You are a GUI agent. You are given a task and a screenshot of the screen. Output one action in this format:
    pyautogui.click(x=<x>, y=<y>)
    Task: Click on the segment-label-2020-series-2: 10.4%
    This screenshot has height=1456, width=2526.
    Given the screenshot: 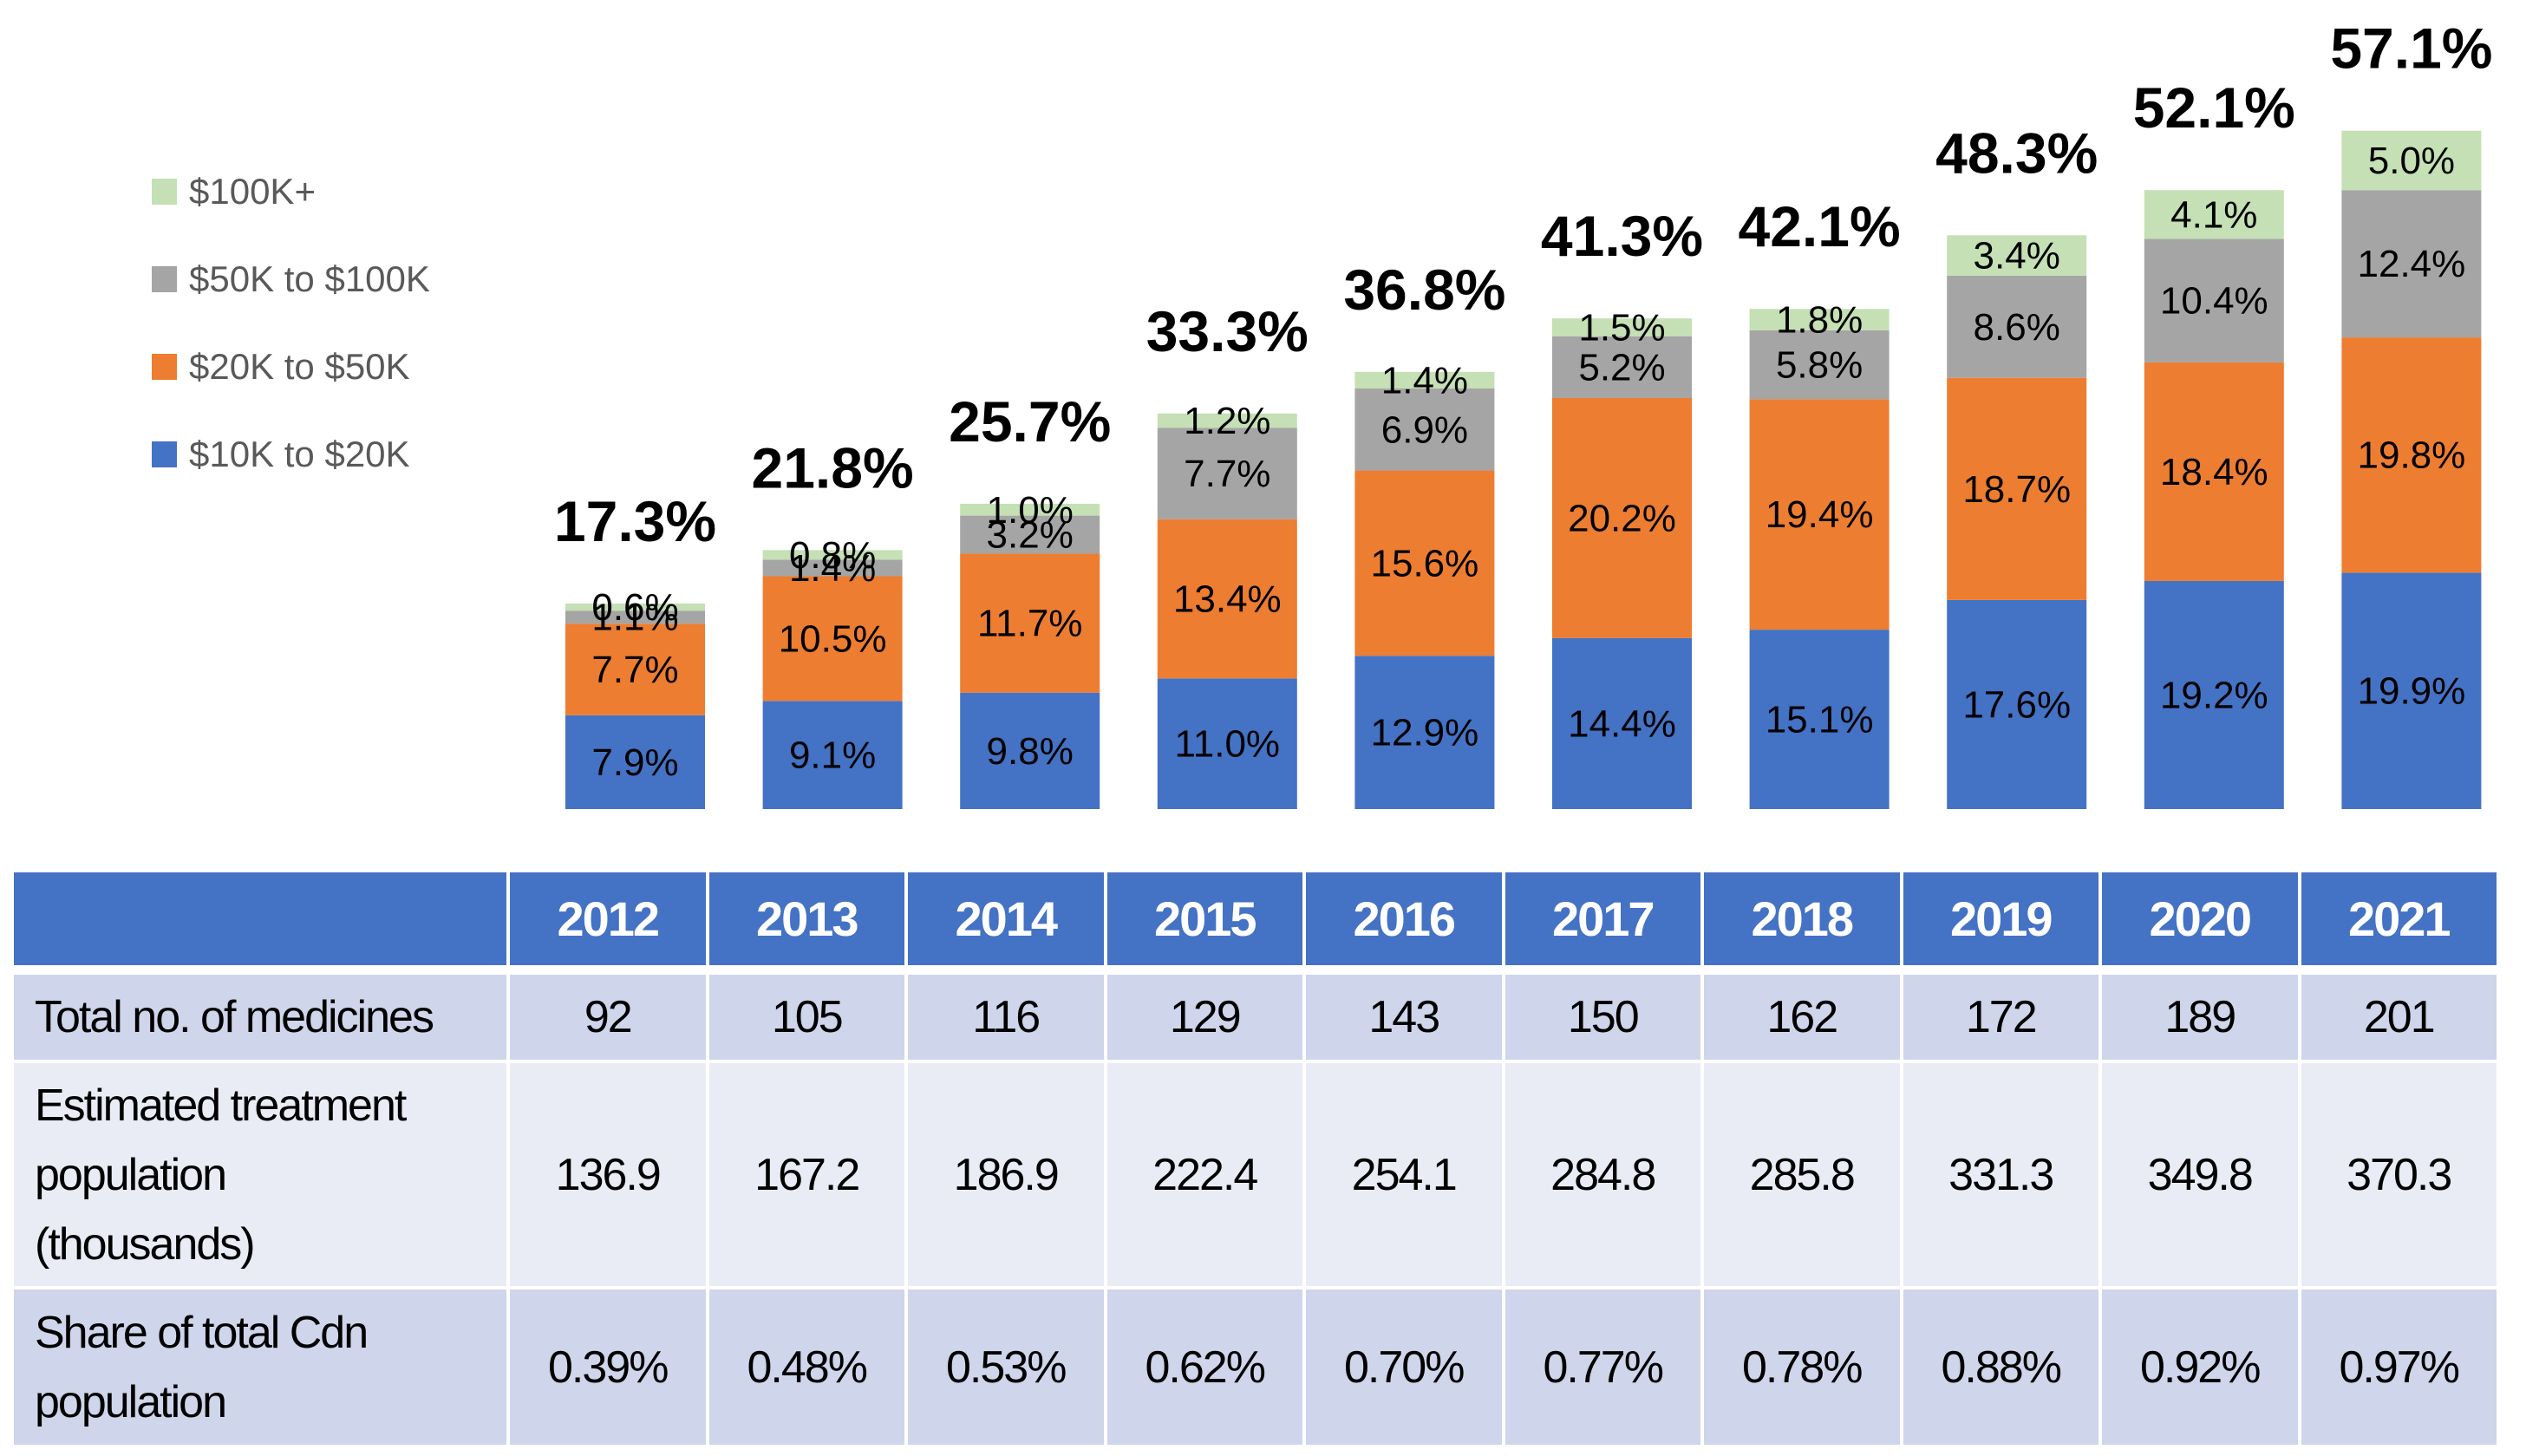 What is the action you would take?
    pyautogui.click(x=2214, y=301)
    